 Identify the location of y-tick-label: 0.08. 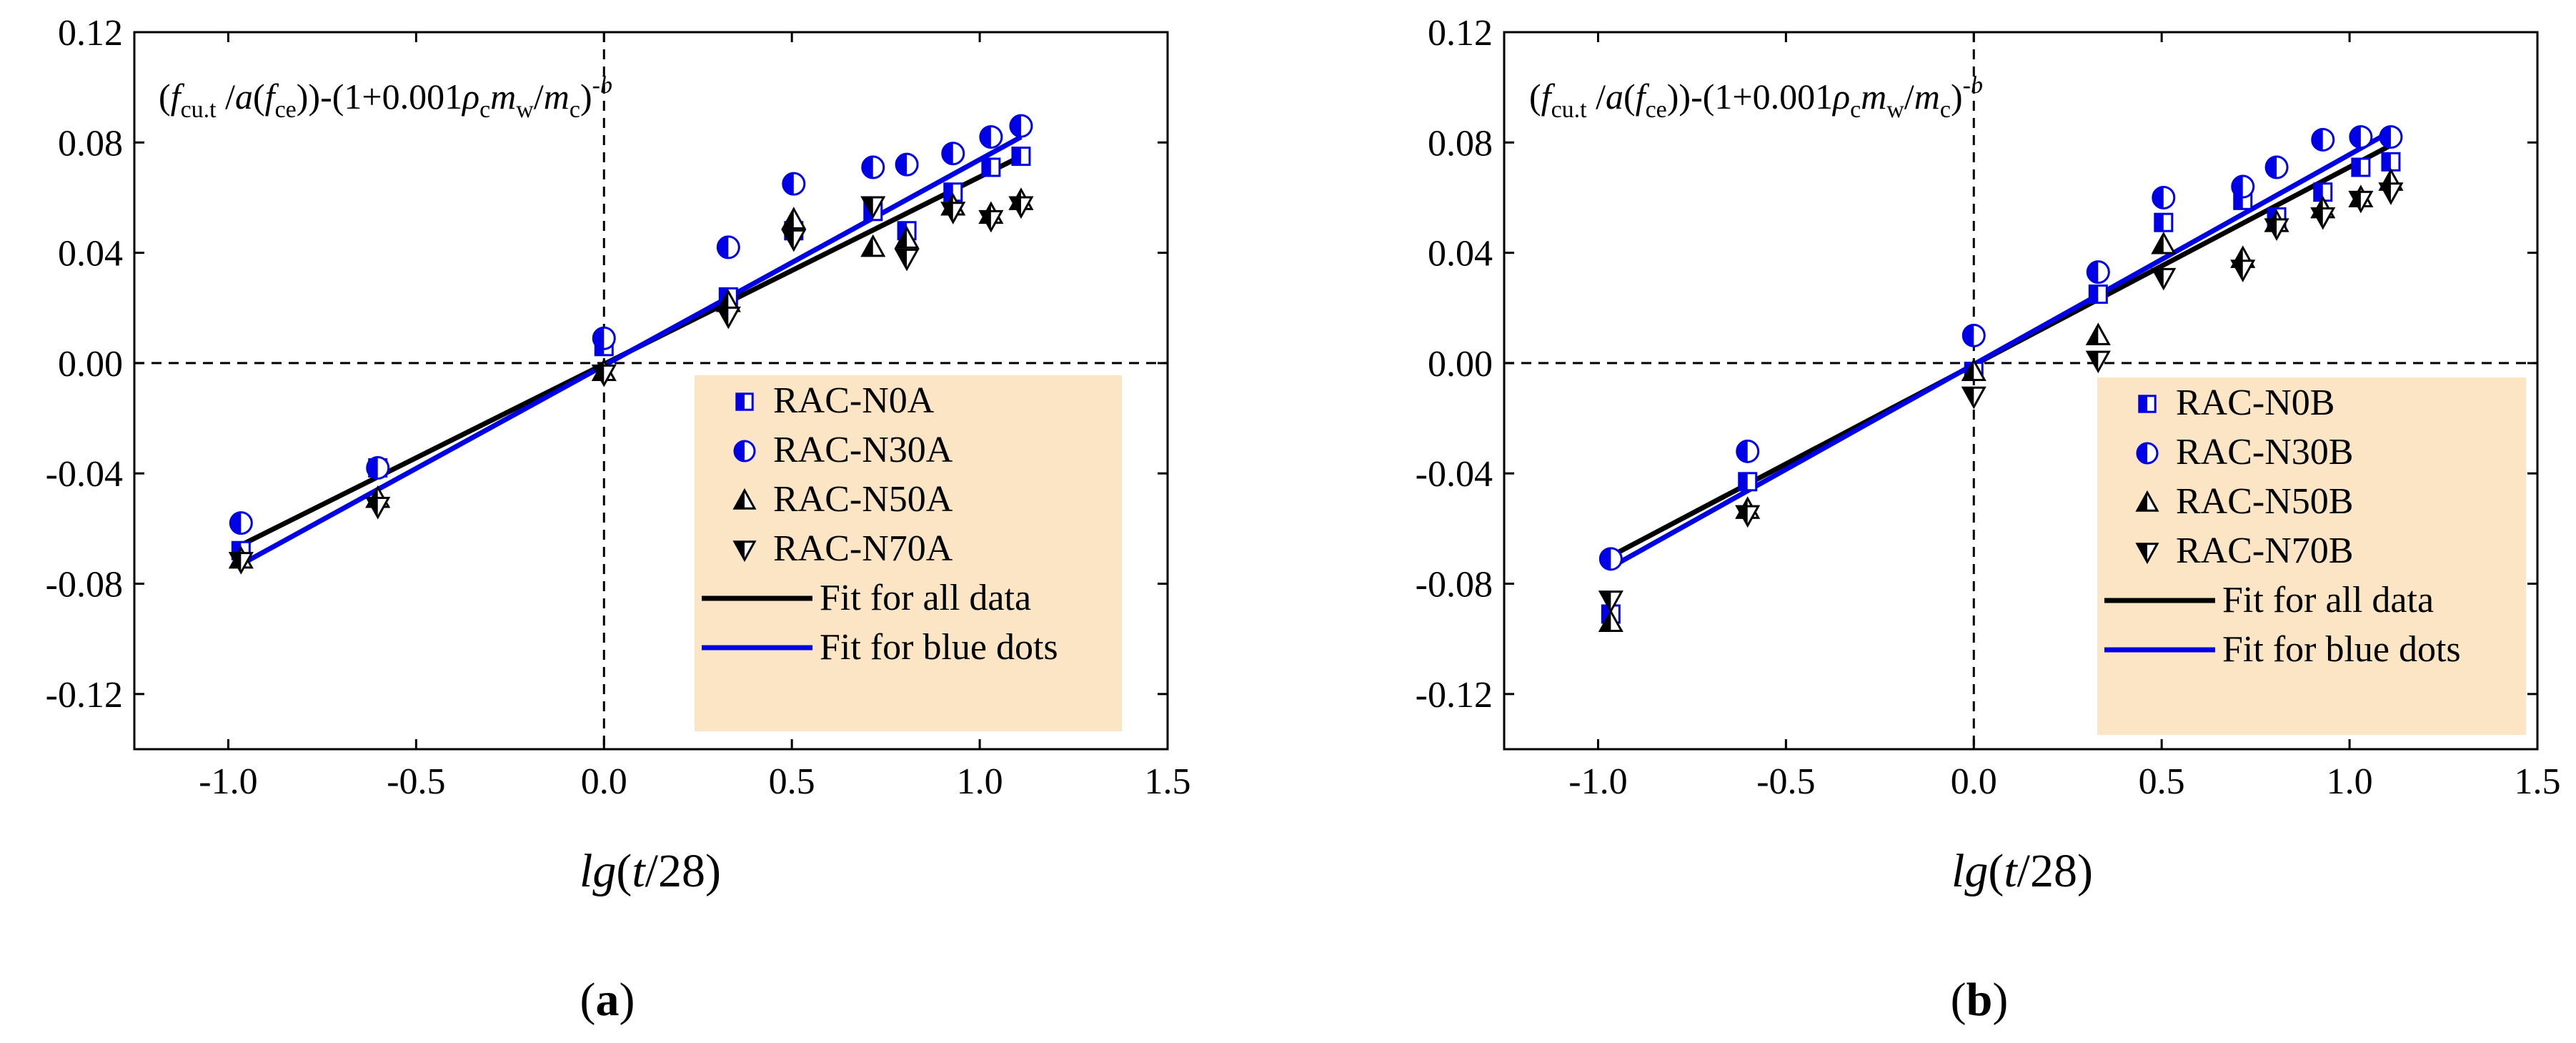
(90, 143).